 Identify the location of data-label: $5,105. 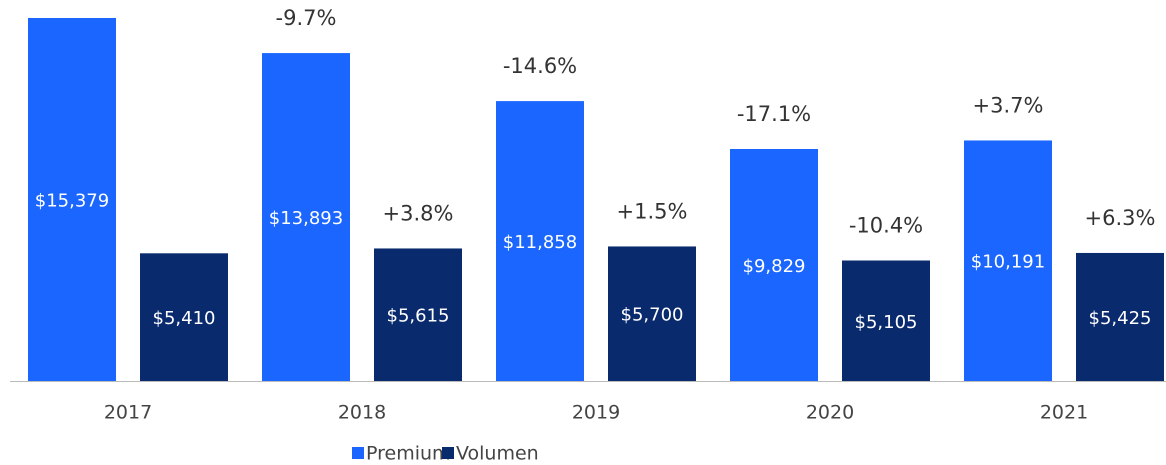
(886, 322).